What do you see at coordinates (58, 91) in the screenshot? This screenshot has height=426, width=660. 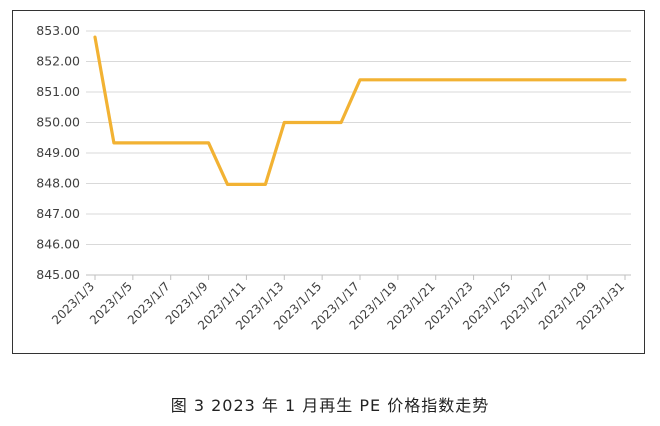 I see `y-tick-label: 851.00` at bounding box center [58, 91].